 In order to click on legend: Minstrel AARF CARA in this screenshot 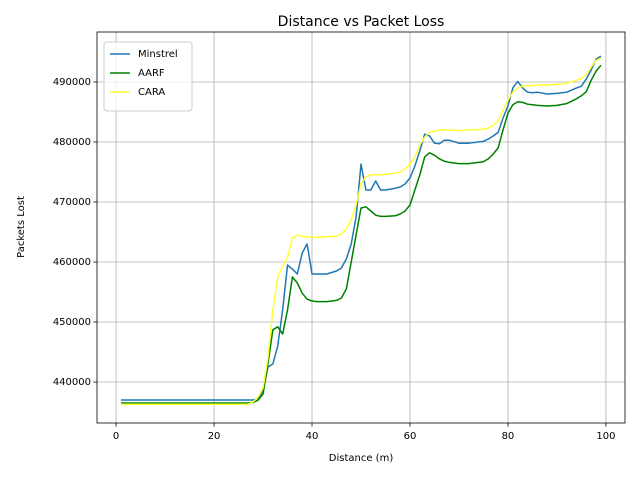, I will do `click(148, 76)`.